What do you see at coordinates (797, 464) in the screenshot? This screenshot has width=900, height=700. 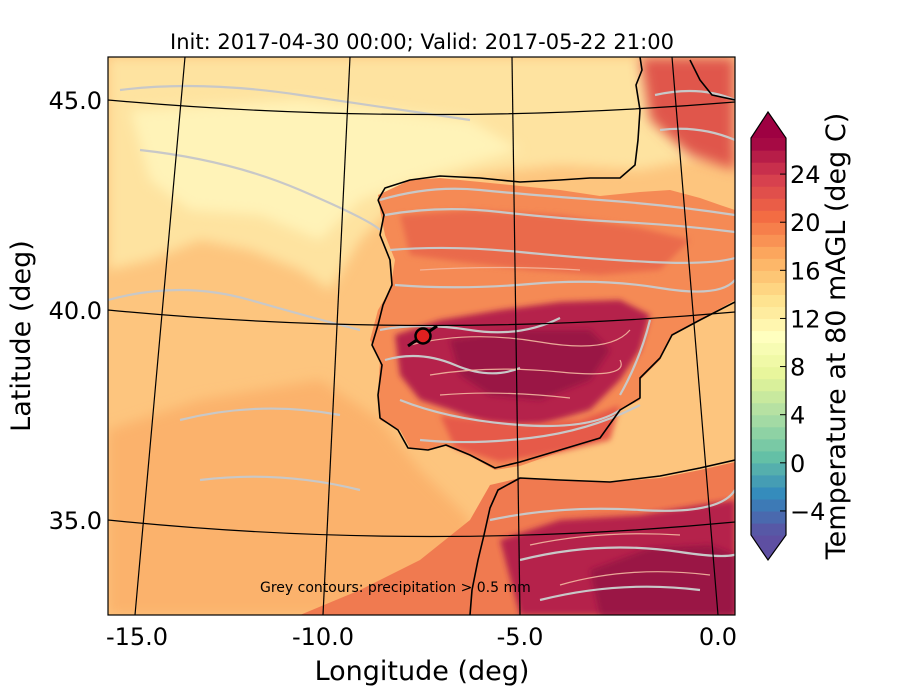 I see `colorbar-tick-label: 0` at bounding box center [797, 464].